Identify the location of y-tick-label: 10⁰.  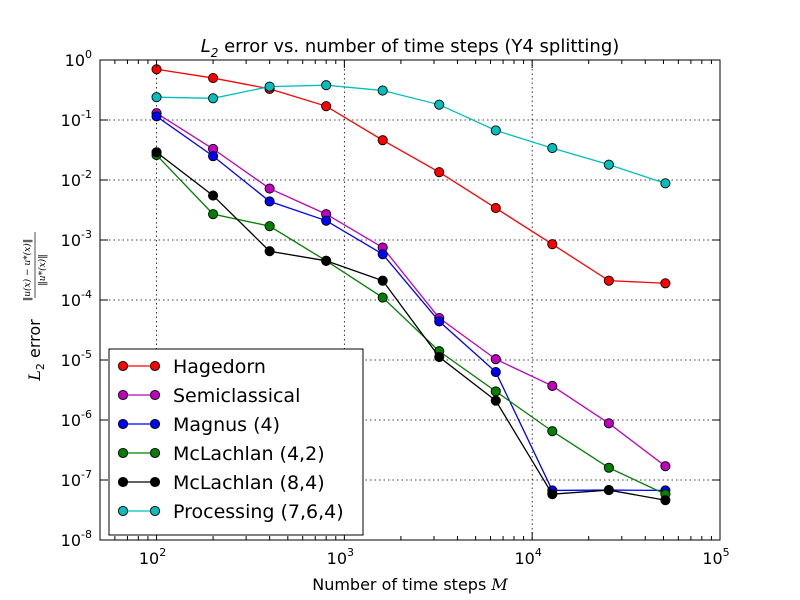
(78, 59).